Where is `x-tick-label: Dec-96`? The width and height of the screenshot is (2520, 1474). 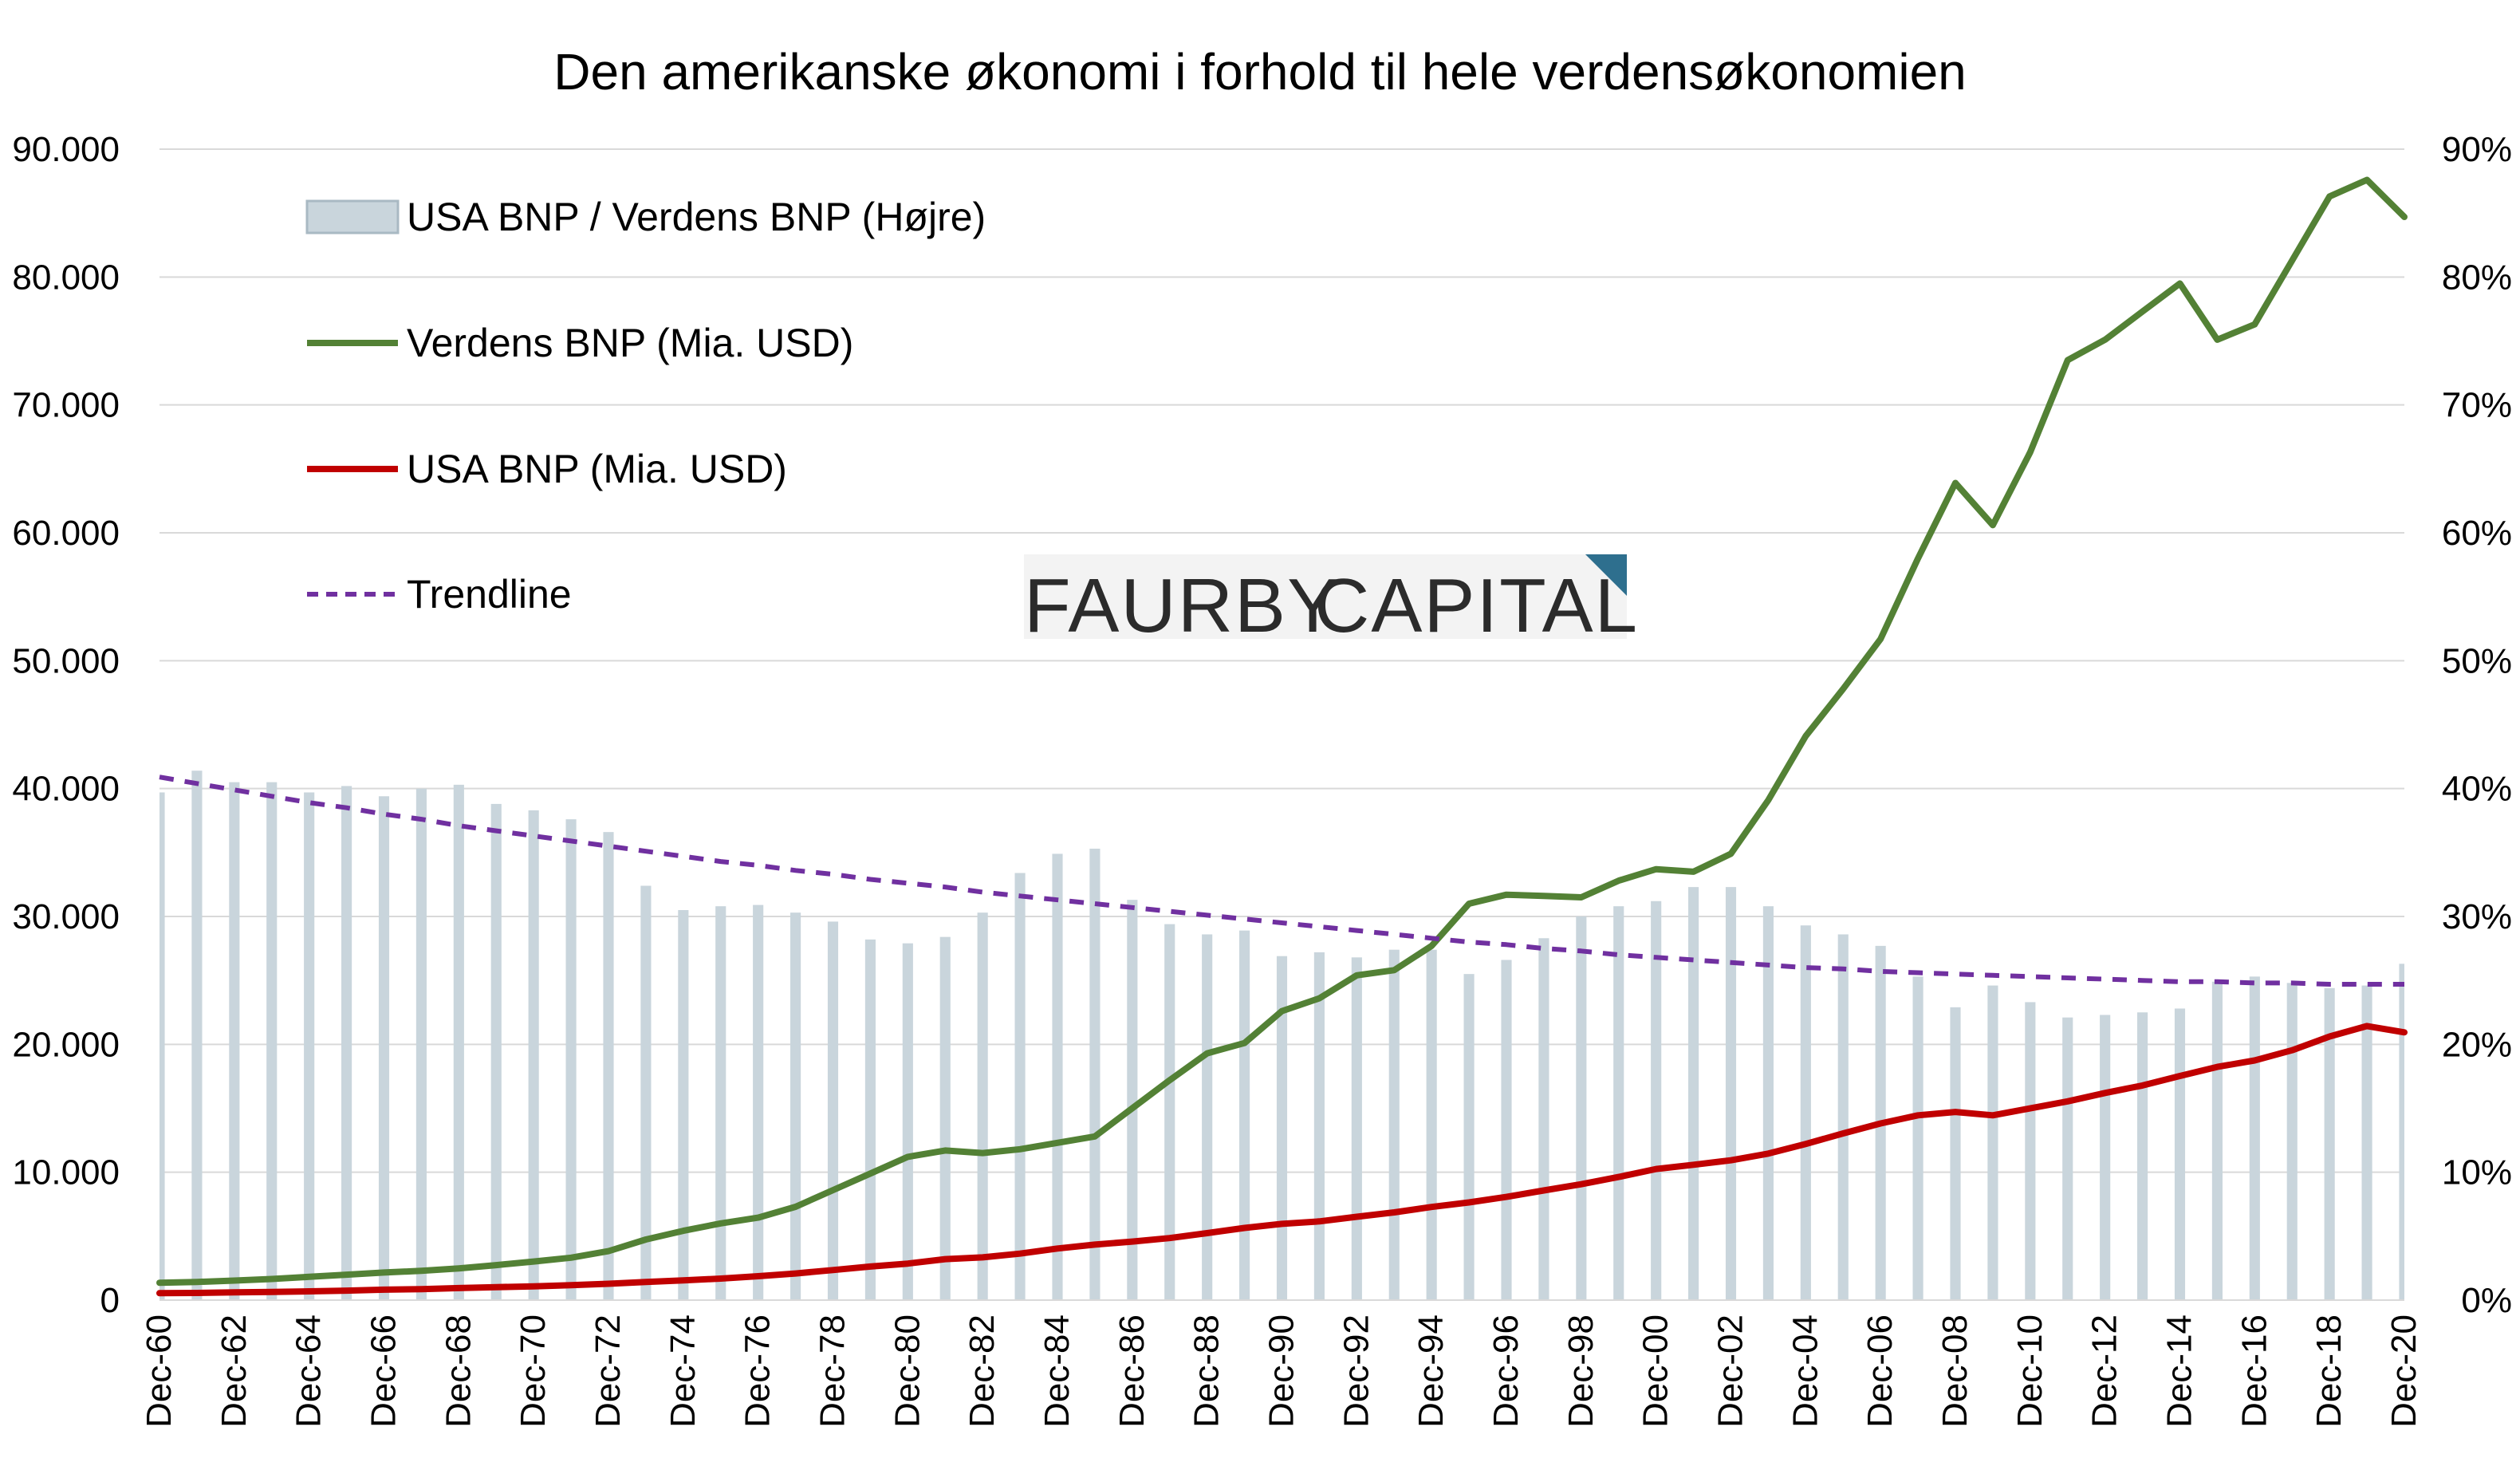 x-tick-label: Dec-96 is located at coordinates (1506, 1371).